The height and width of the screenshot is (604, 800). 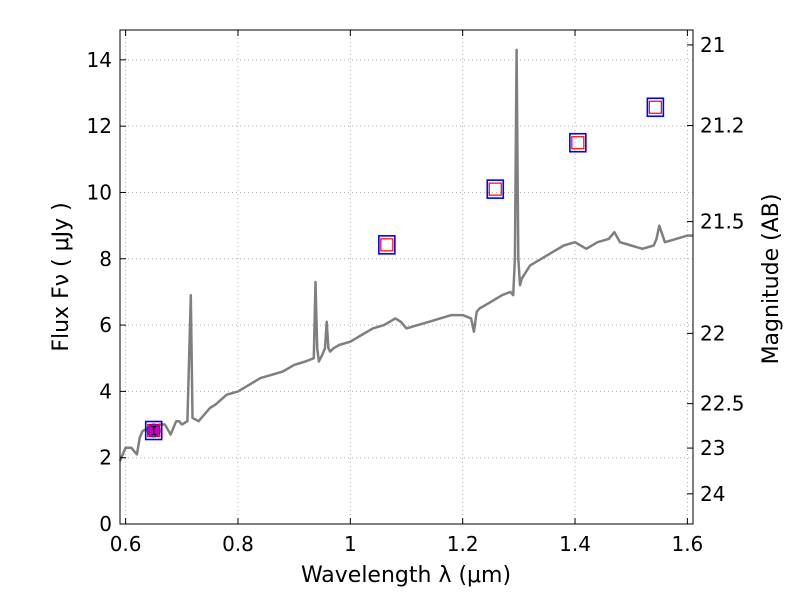 What do you see at coordinates (716, 269) in the screenshot?
I see `y2-axis: 21 21.2 21.5 22 22.5 23 24` at bounding box center [716, 269].